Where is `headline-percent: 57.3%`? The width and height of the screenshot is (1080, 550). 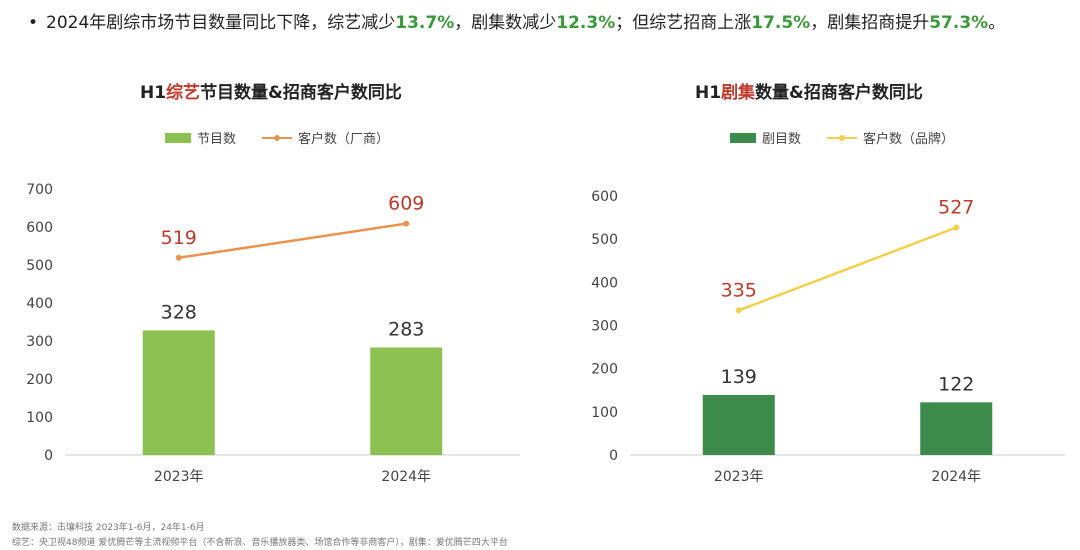
headline-percent: 57.3% is located at coordinates (959, 23).